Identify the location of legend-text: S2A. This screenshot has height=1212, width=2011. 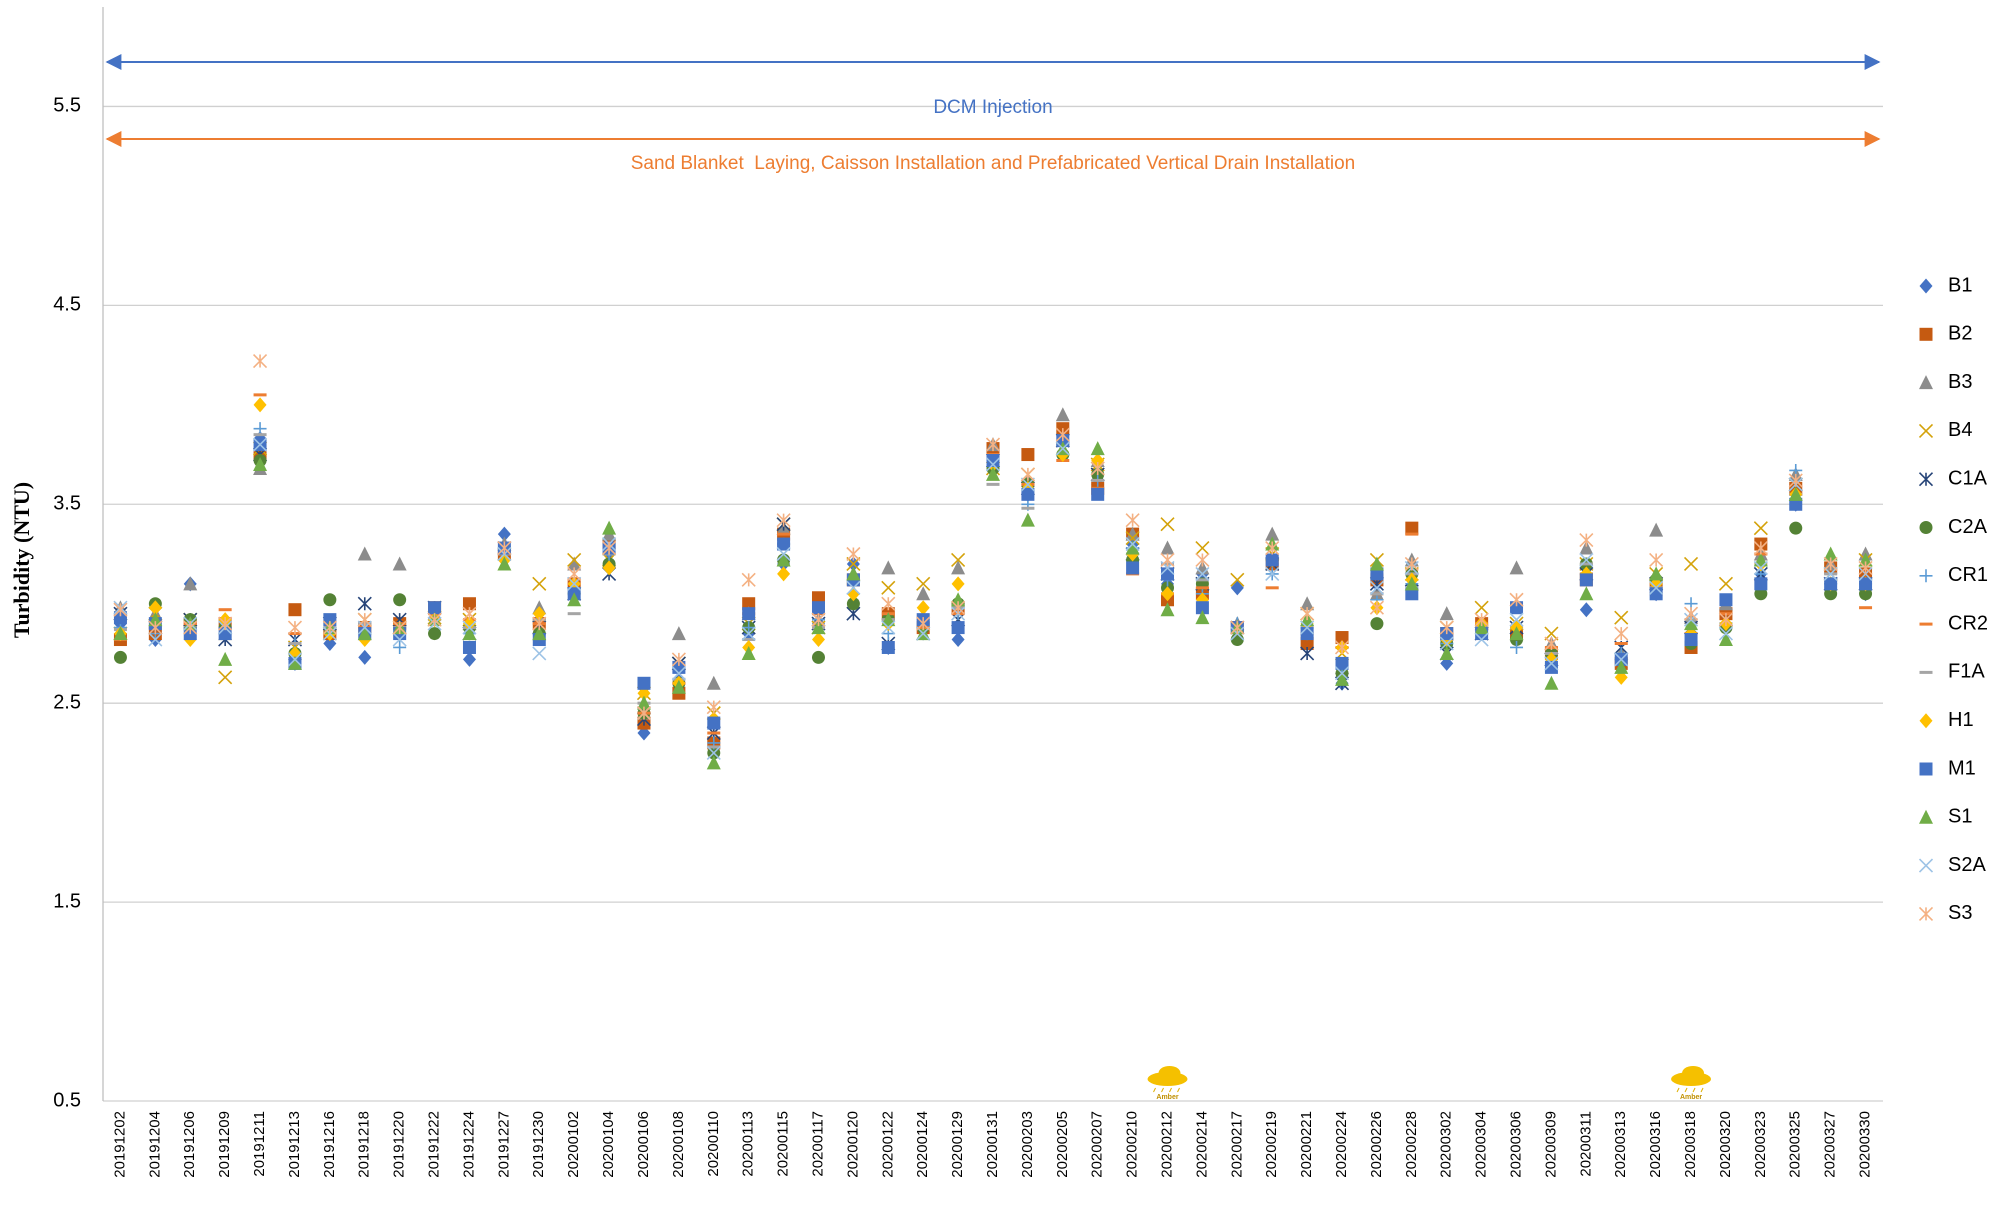
(1967, 865).